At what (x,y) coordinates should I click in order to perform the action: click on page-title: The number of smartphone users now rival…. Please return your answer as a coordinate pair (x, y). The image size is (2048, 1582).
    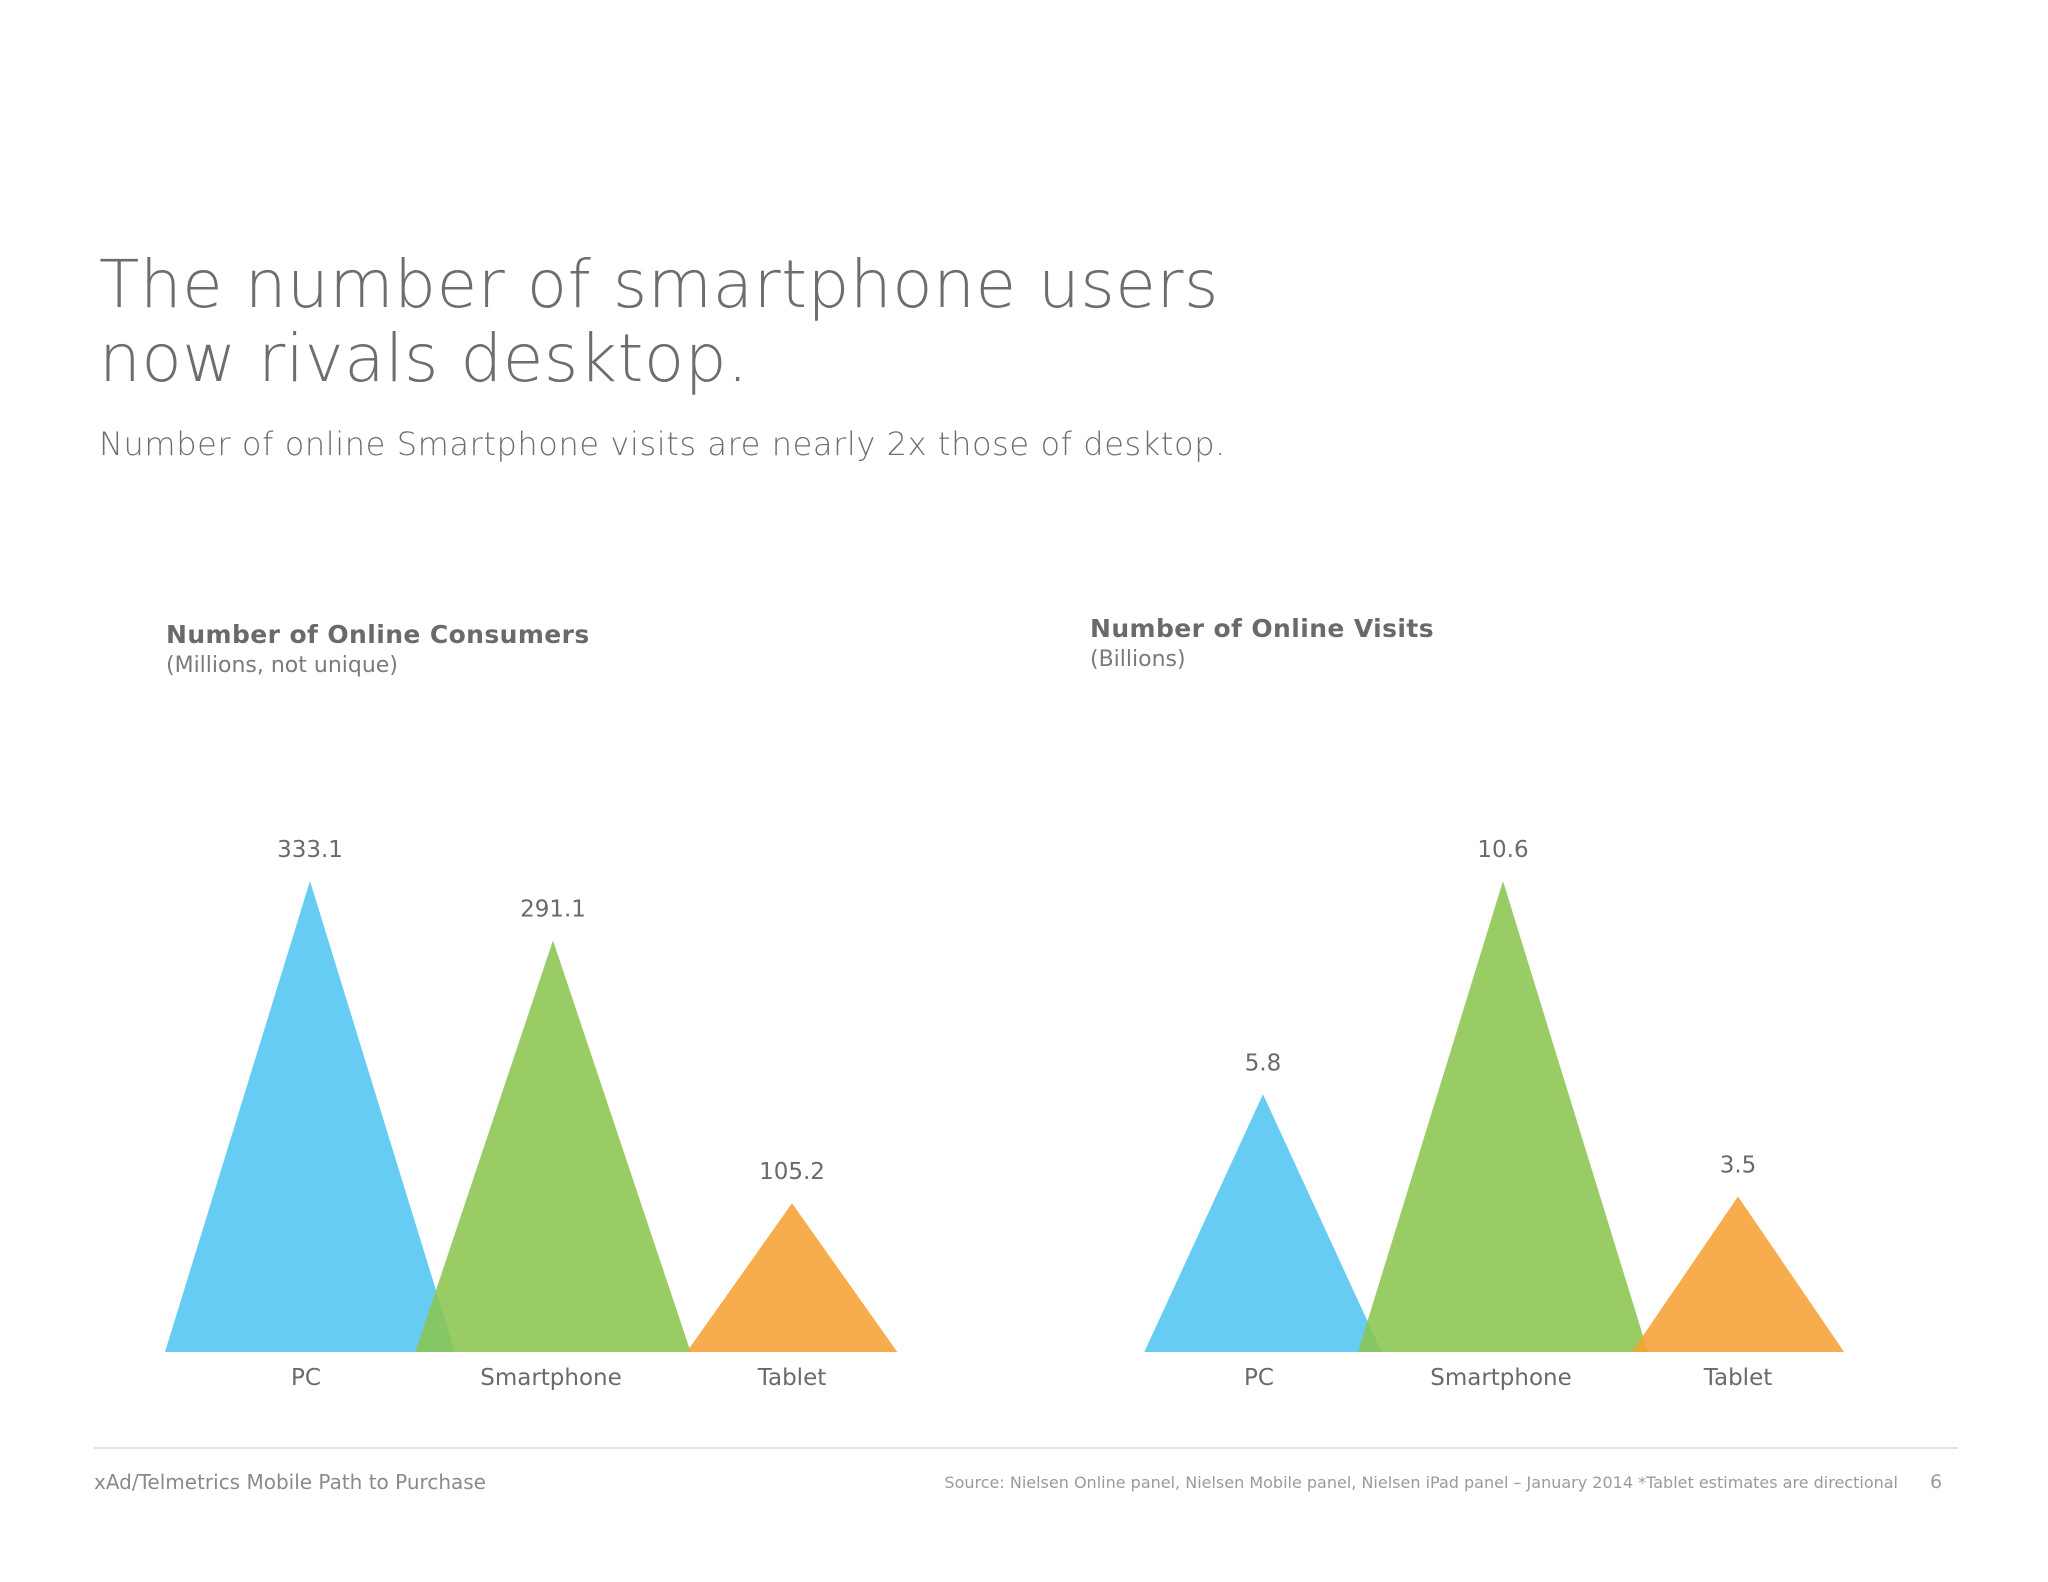
    Looking at the image, I should click on (749, 322).